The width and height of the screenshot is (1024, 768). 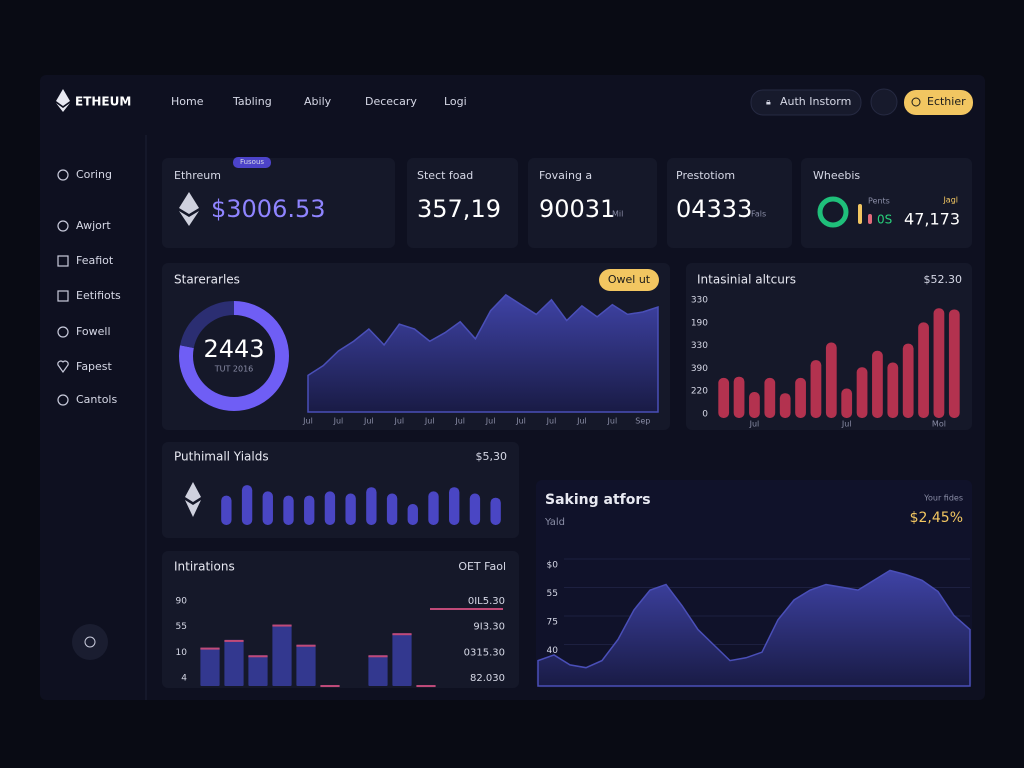 What do you see at coordinates (187, 101) in the screenshot?
I see `nav-link: Home` at bounding box center [187, 101].